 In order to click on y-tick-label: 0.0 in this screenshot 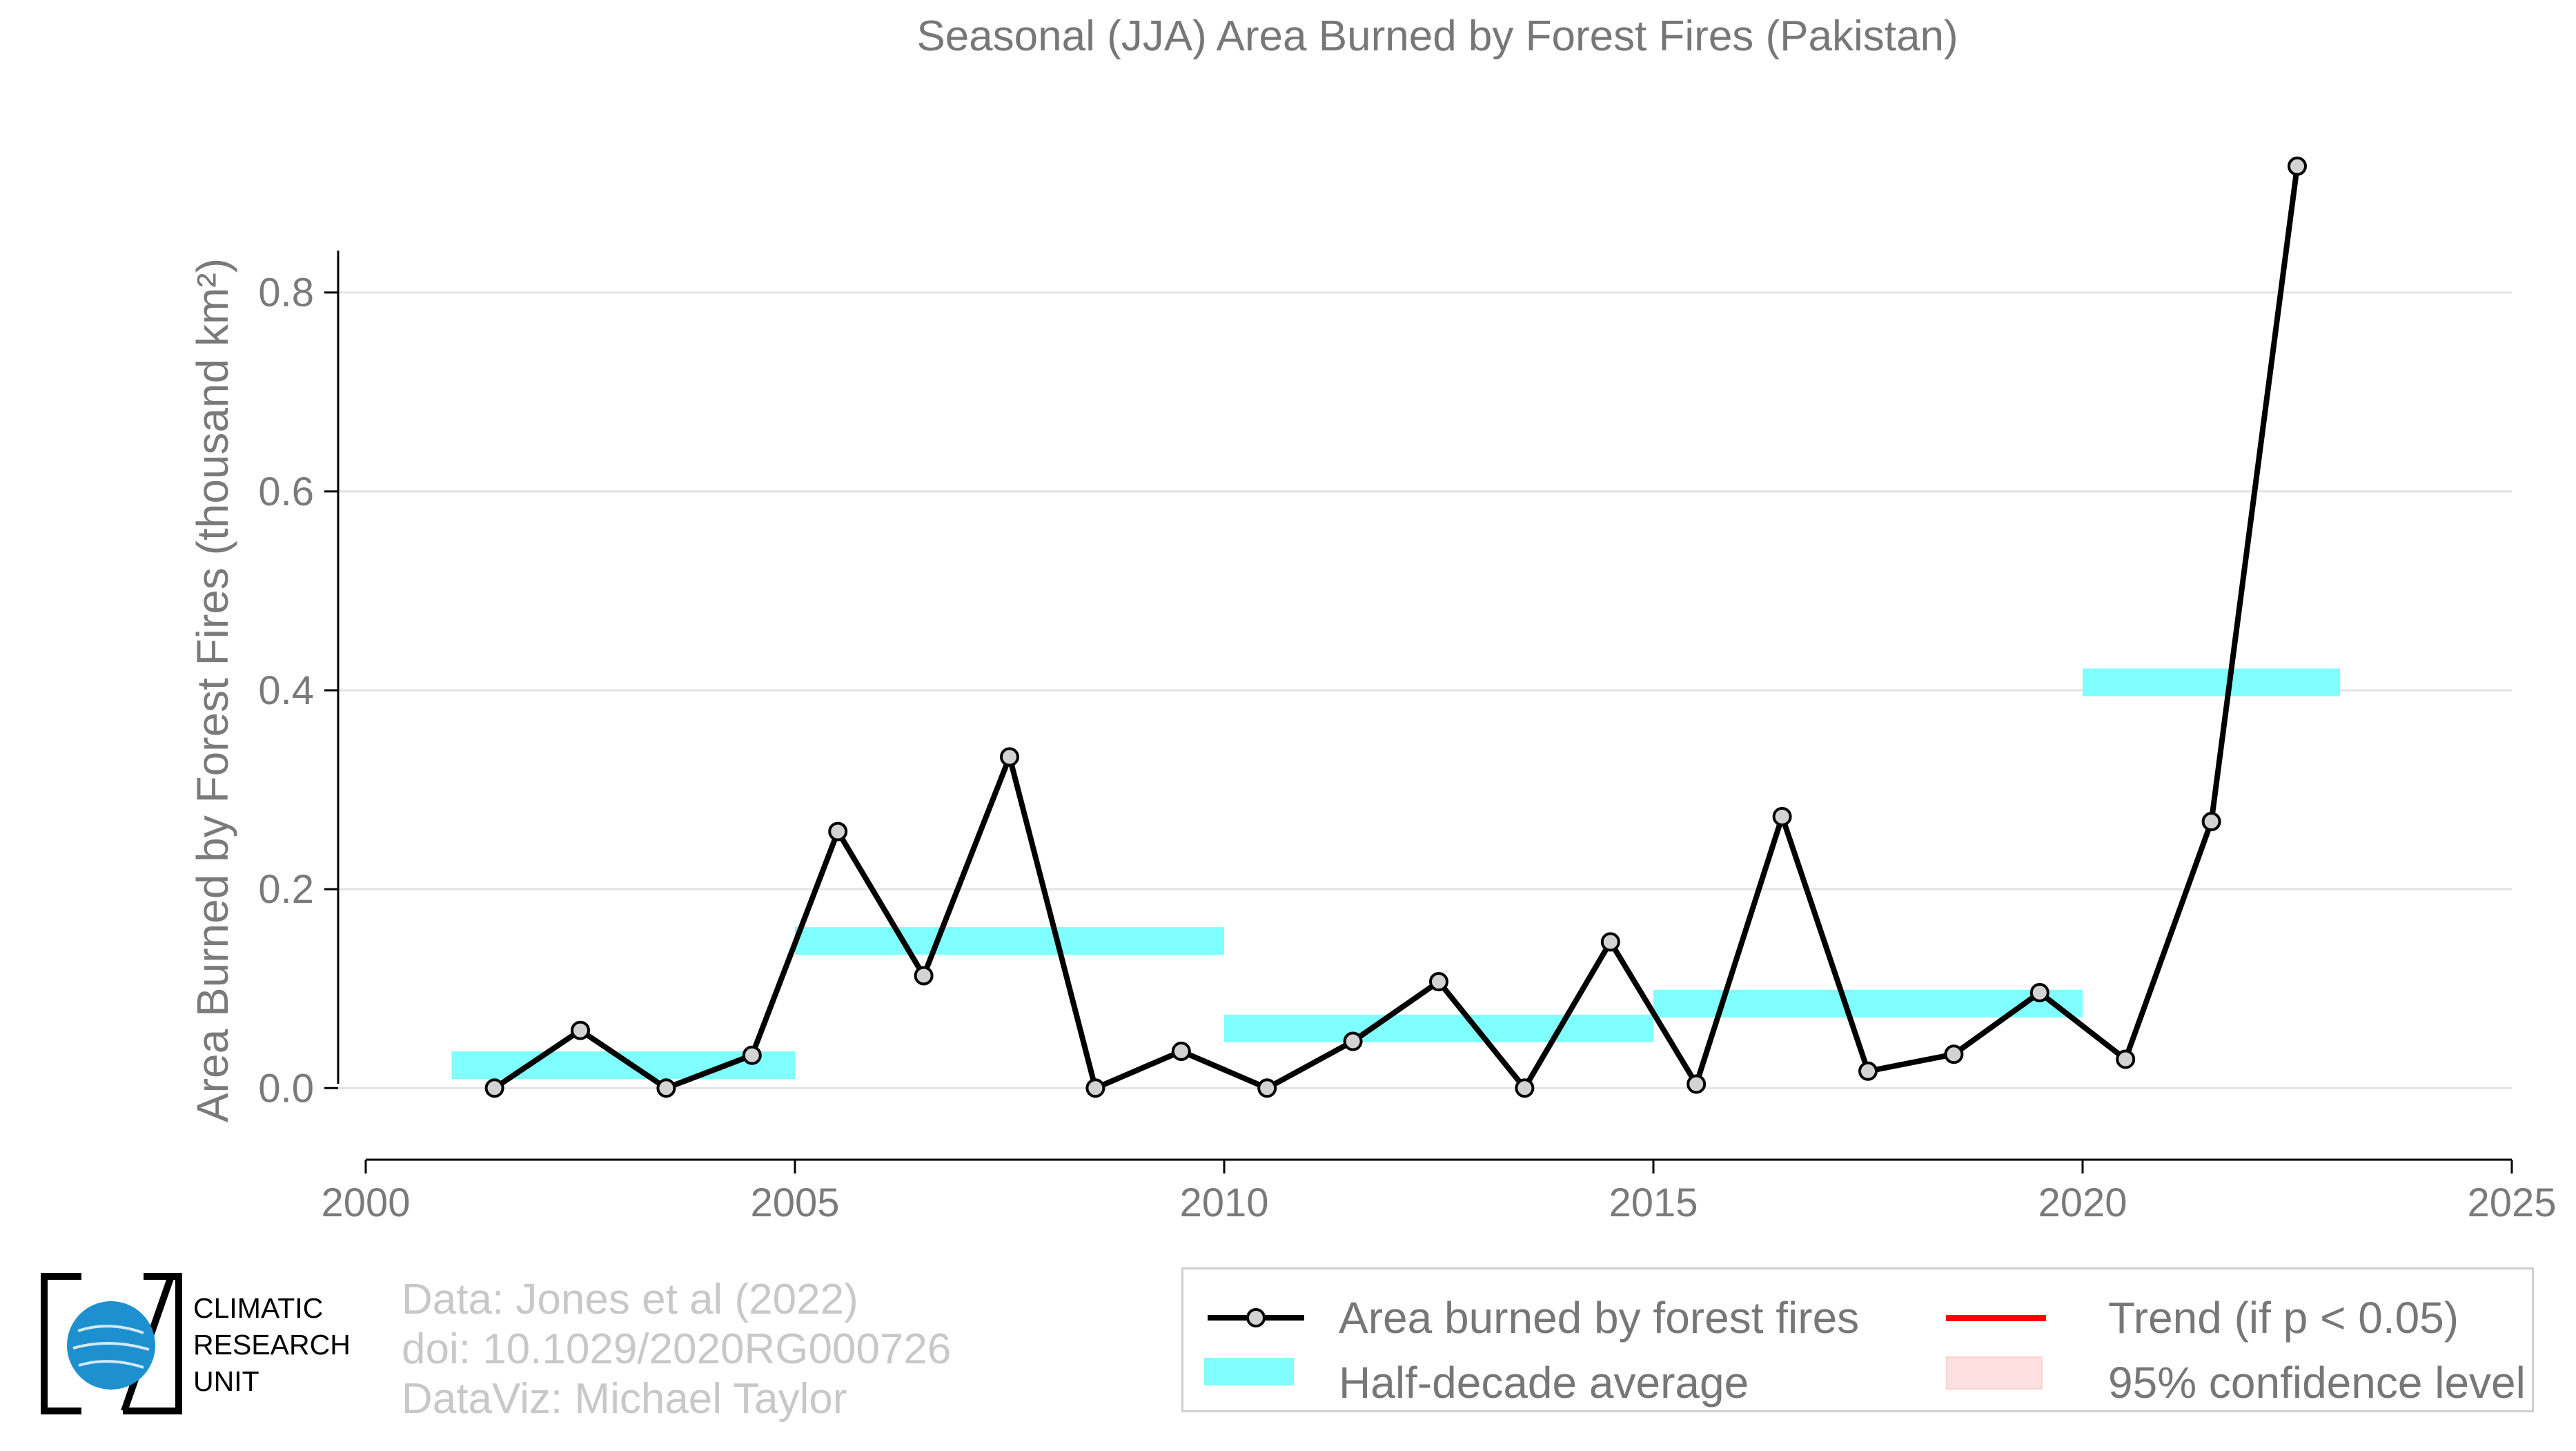, I will do `click(286, 1088)`.